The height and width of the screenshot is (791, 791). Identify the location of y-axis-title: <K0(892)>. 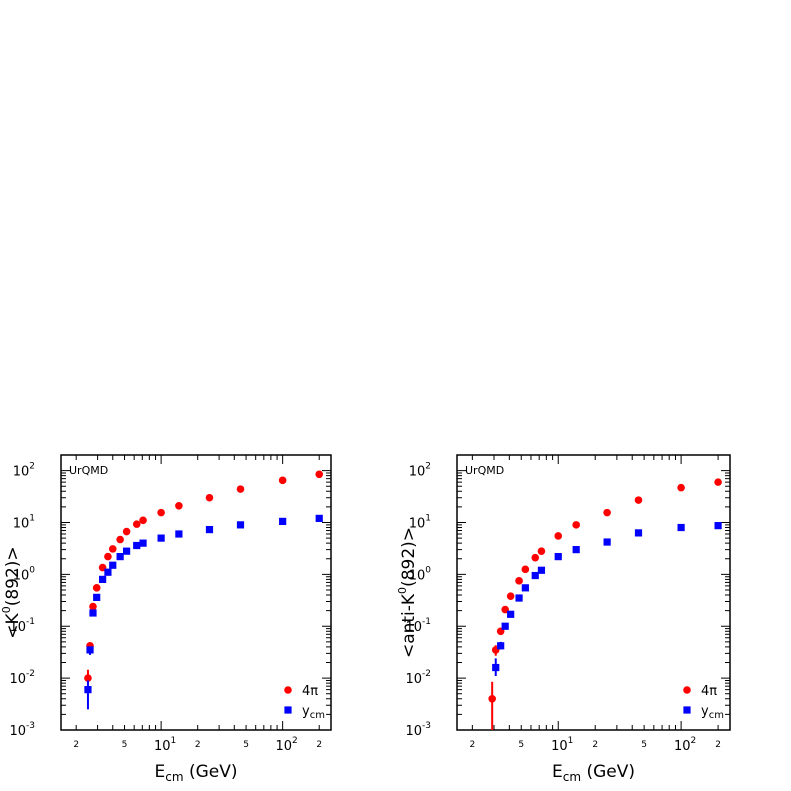
(11, 592).